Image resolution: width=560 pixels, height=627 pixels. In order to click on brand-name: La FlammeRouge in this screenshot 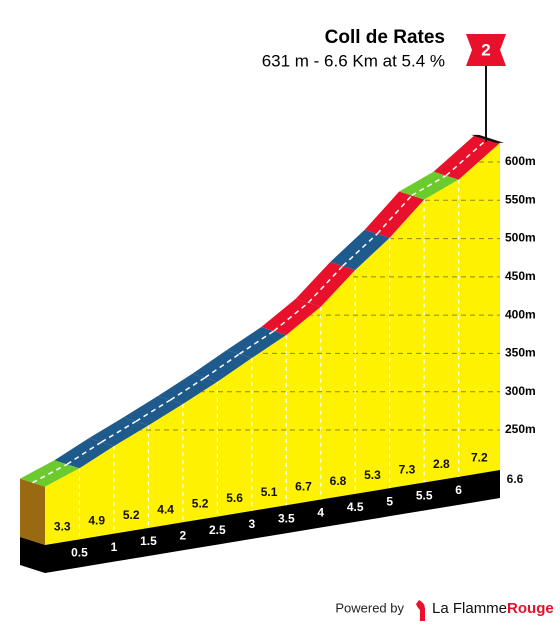, I will do `click(493, 608)`.